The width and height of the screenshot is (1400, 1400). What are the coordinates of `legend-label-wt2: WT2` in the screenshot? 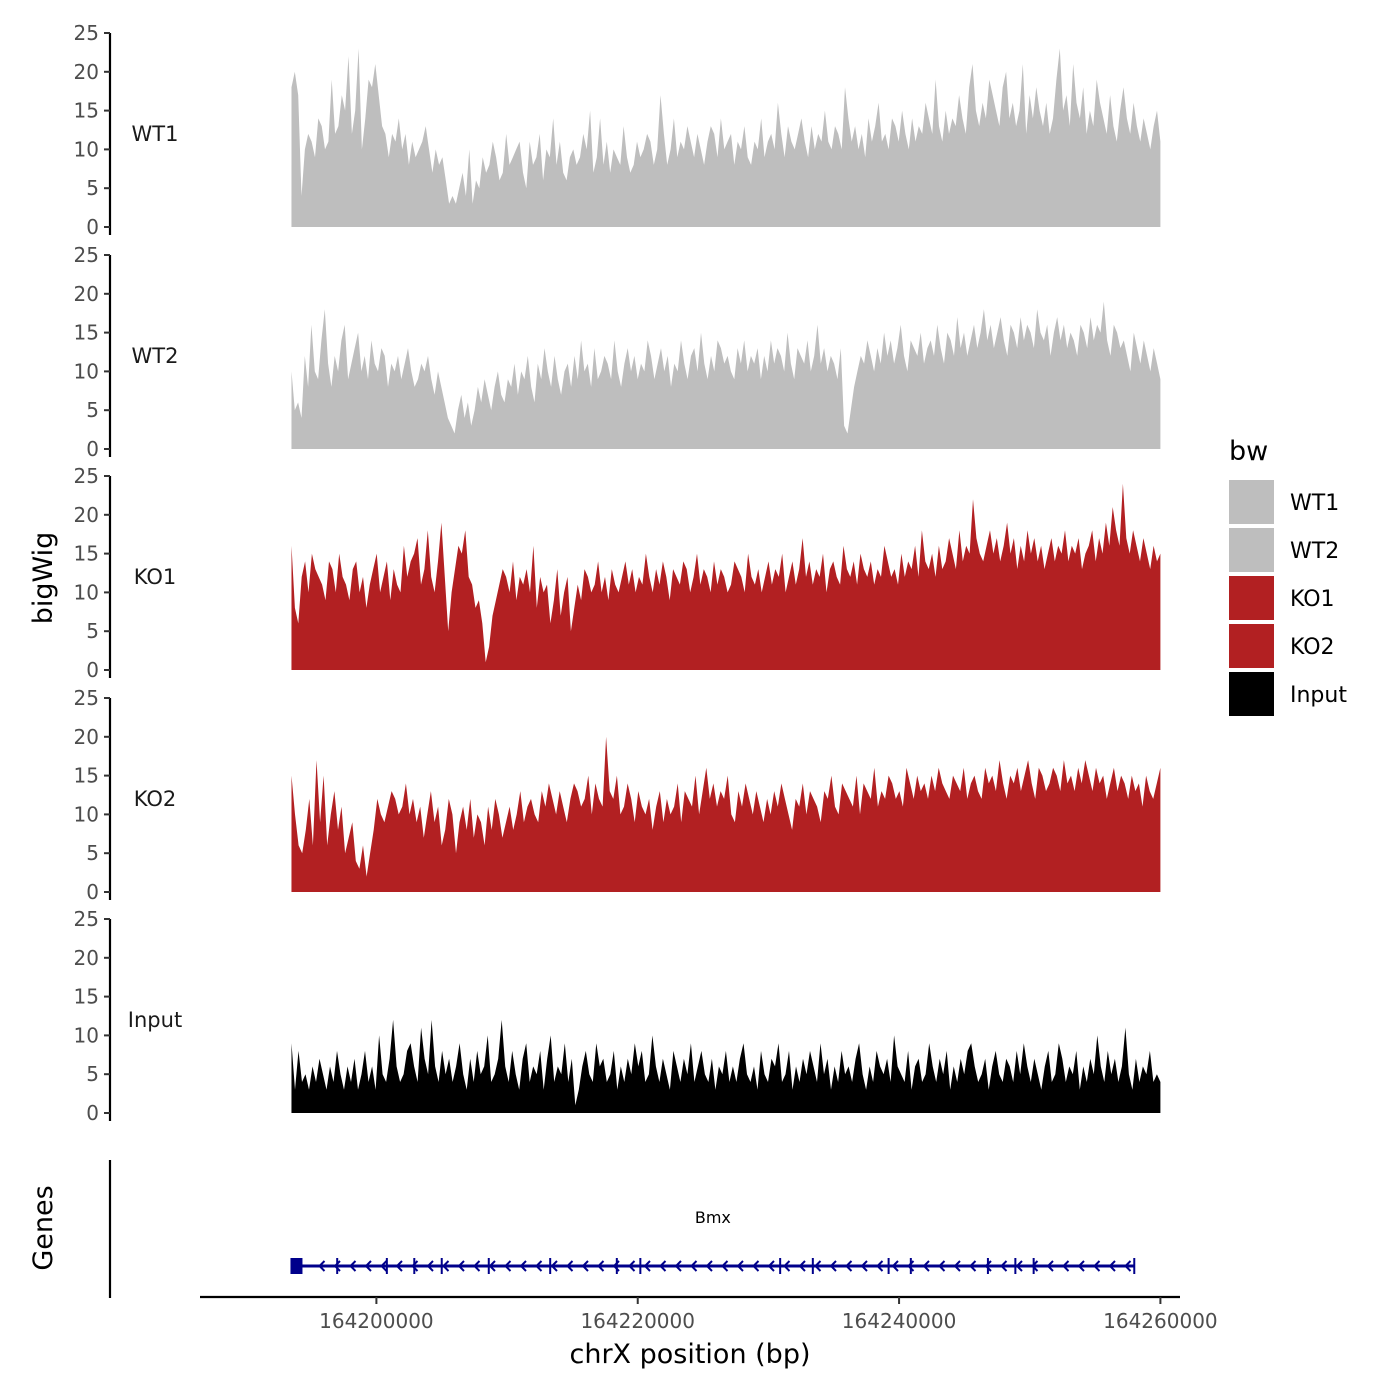 It's located at (1314, 551).